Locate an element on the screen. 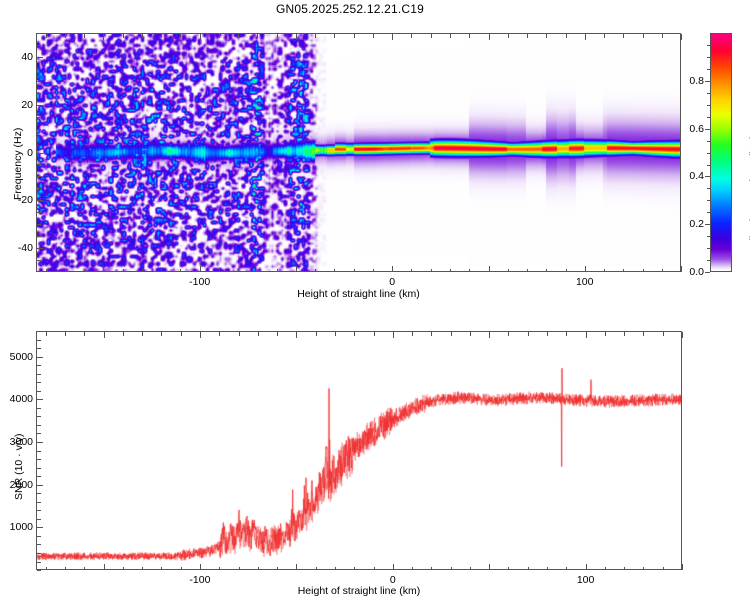 The image size is (750, 600). spectrogram-y-axis-label: Frequency (Hz) is located at coordinates (18, 163).